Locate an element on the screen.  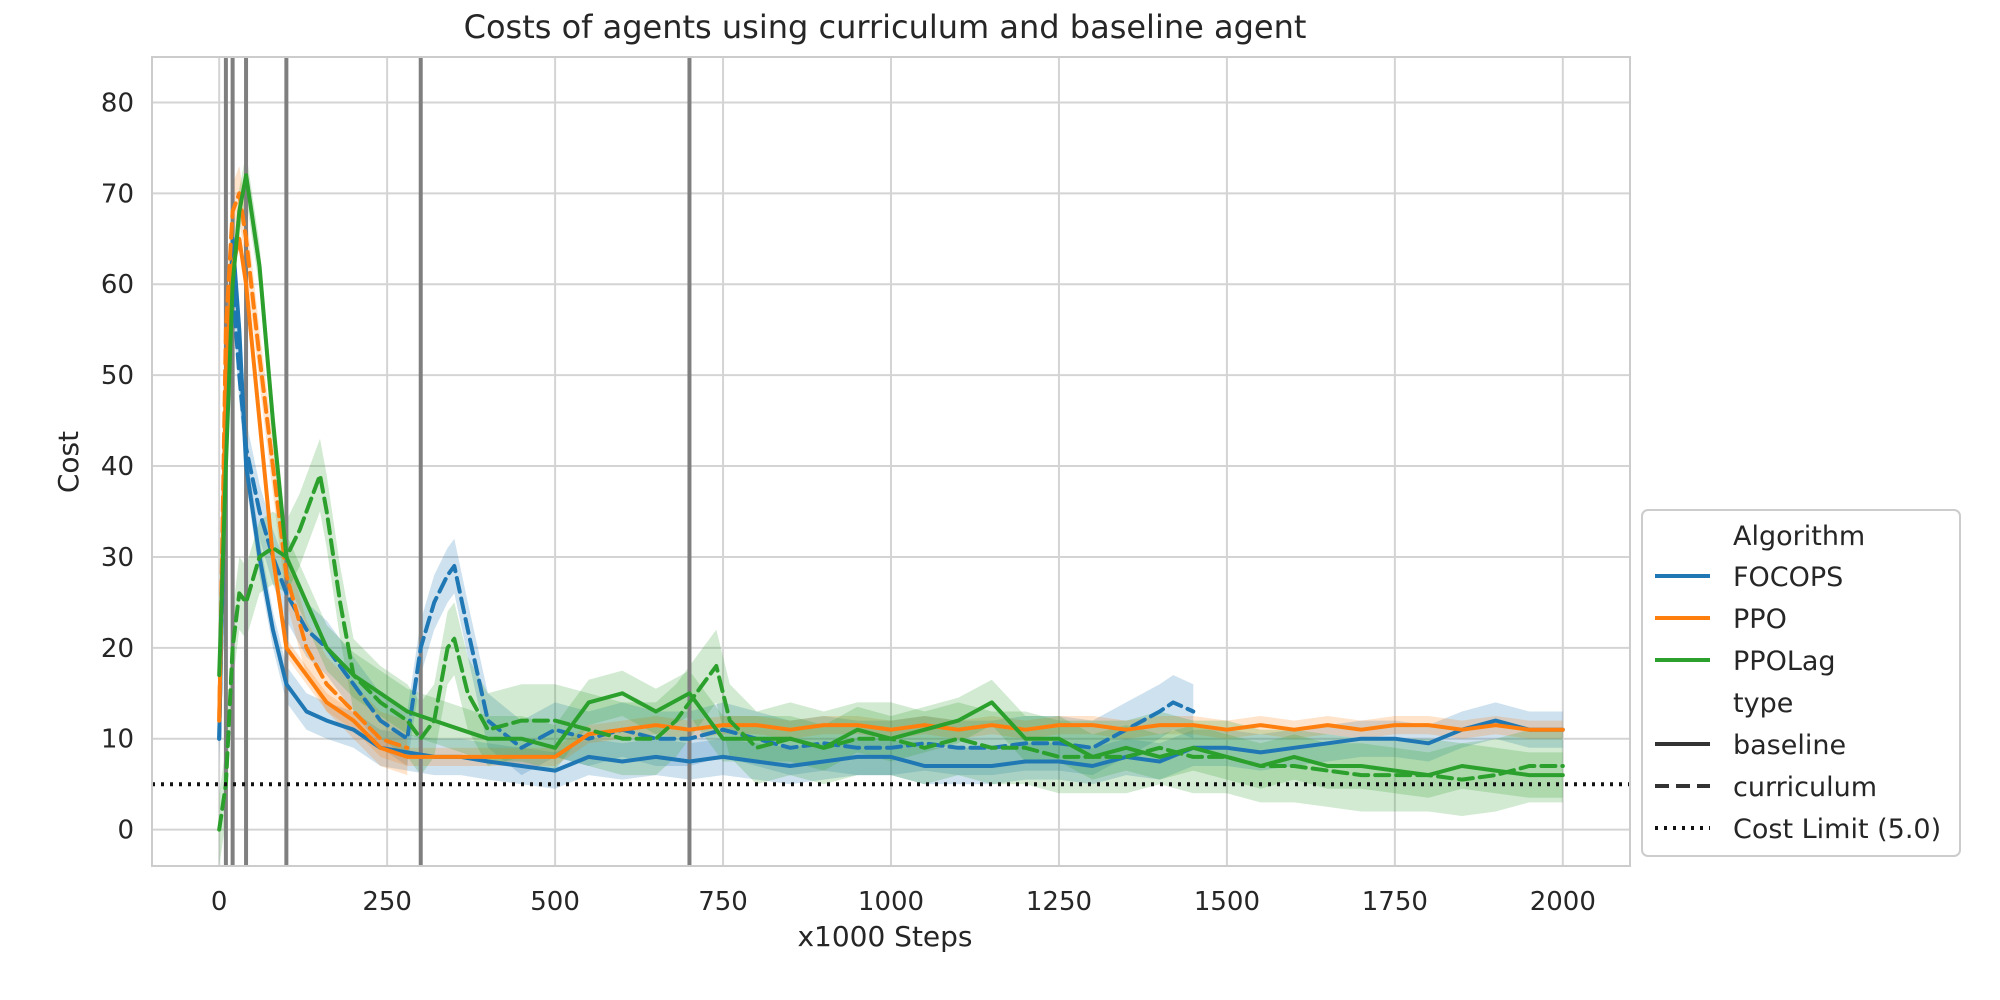
x-axis-title: x1000 Steps is located at coordinates (884, 936).